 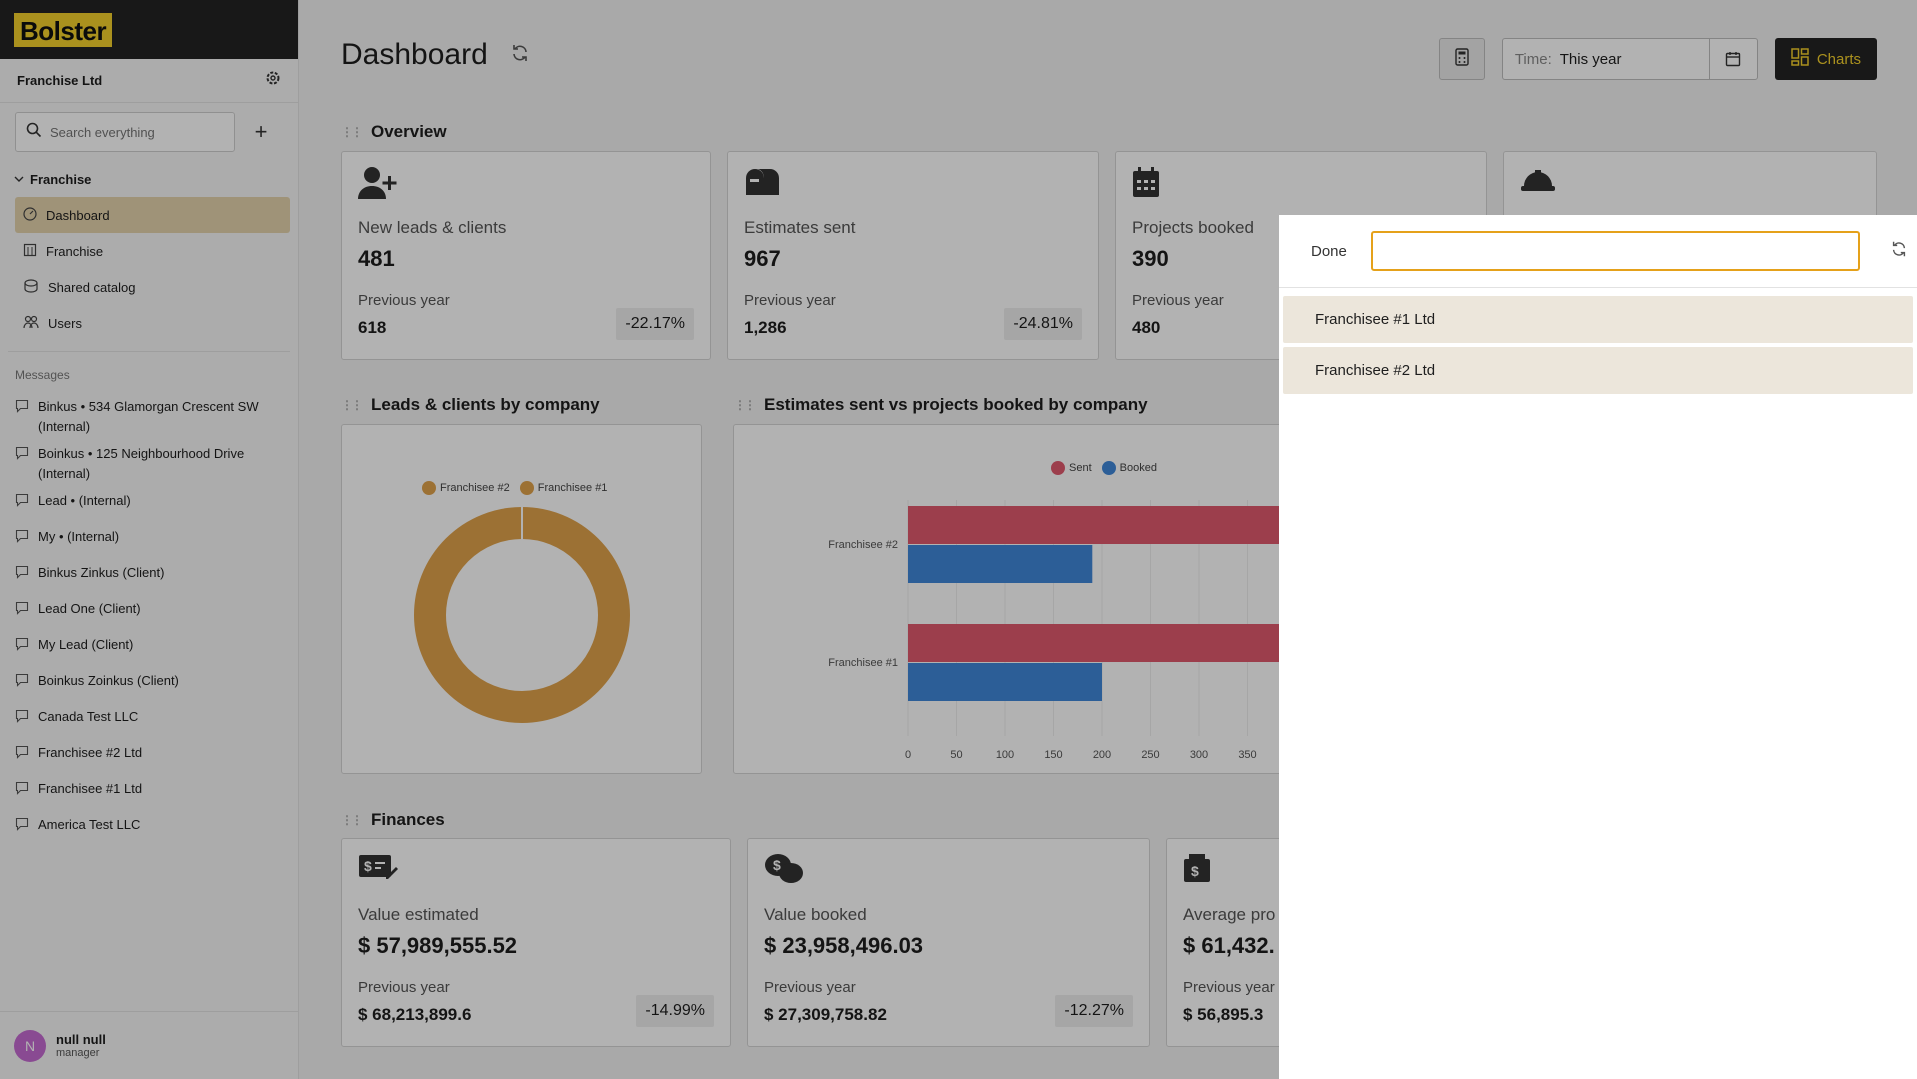 What do you see at coordinates (784, 871) in the screenshot?
I see `money-chat-icon: $` at bounding box center [784, 871].